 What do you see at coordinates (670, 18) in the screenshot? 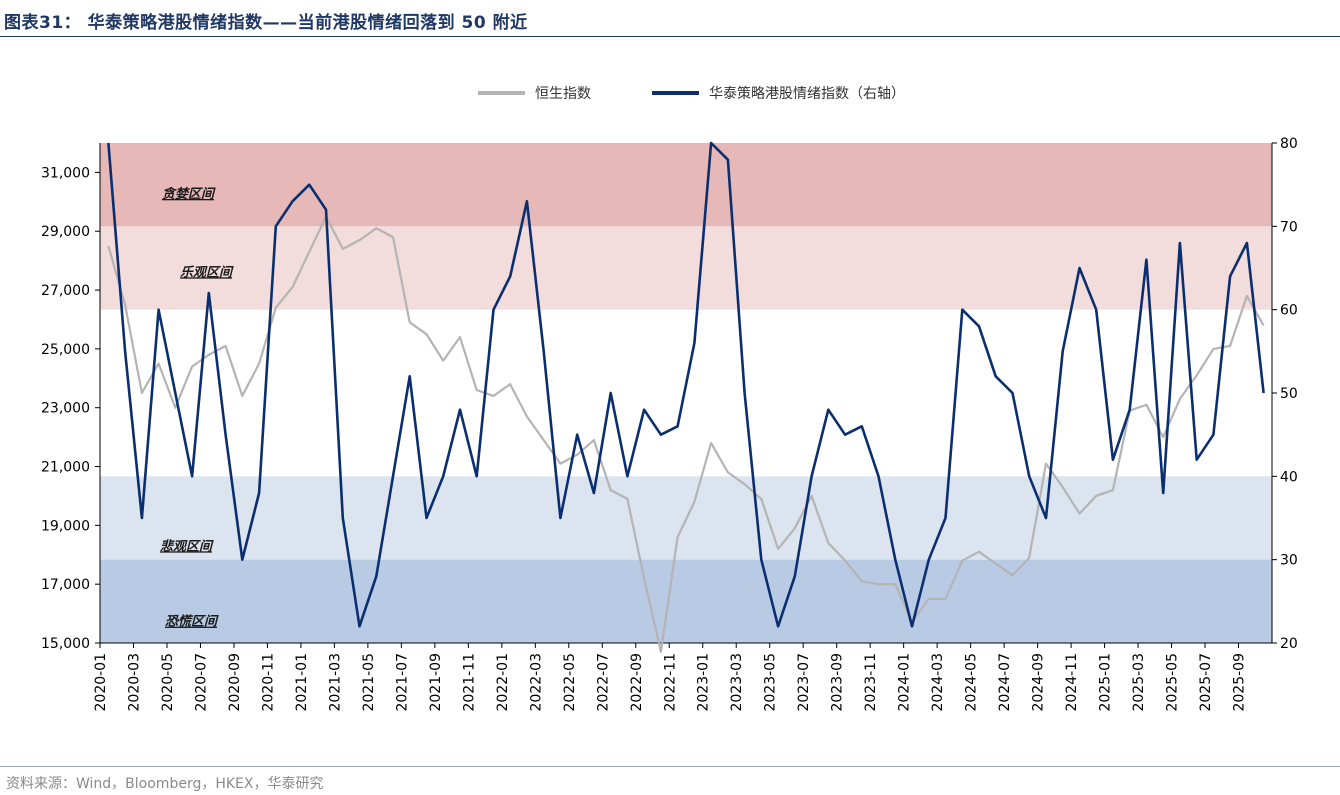
I see `title-bar: 图表31： 华泰策略港股情绪指数——当前港股情绪回落到 50 附近` at bounding box center [670, 18].